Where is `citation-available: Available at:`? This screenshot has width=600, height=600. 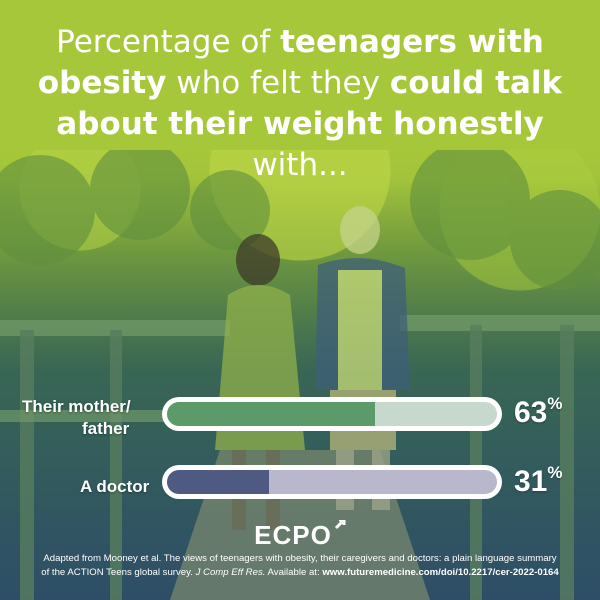 citation-available: Available at: is located at coordinates (294, 572).